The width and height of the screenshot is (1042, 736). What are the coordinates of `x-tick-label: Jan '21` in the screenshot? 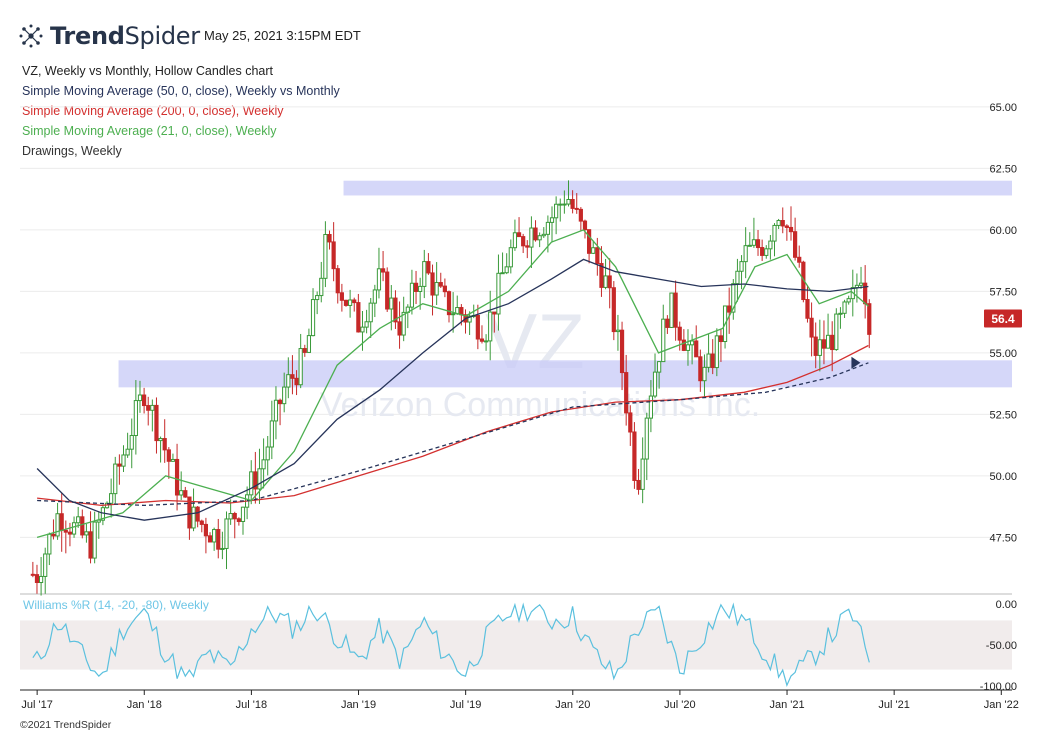 It's located at (786, 705).